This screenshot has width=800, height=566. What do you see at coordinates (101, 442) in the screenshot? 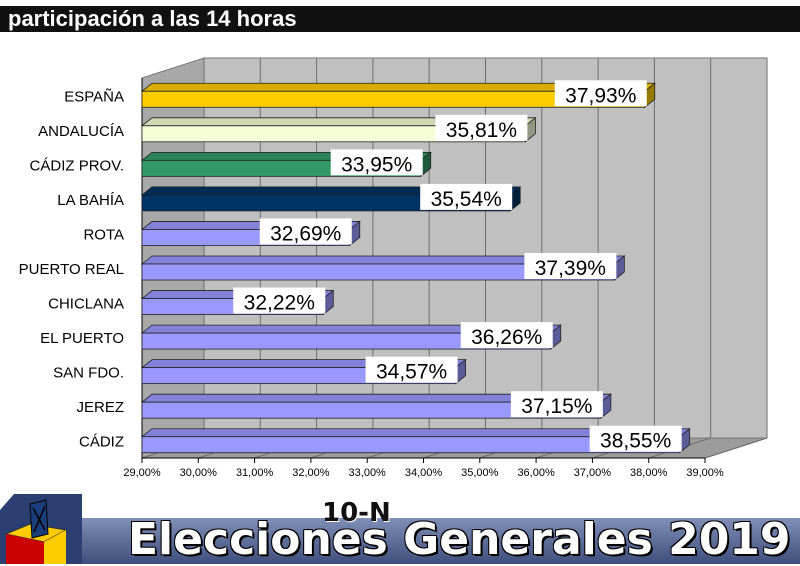
I see `category-label: CÁDIZ` at bounding box center [101, 442].